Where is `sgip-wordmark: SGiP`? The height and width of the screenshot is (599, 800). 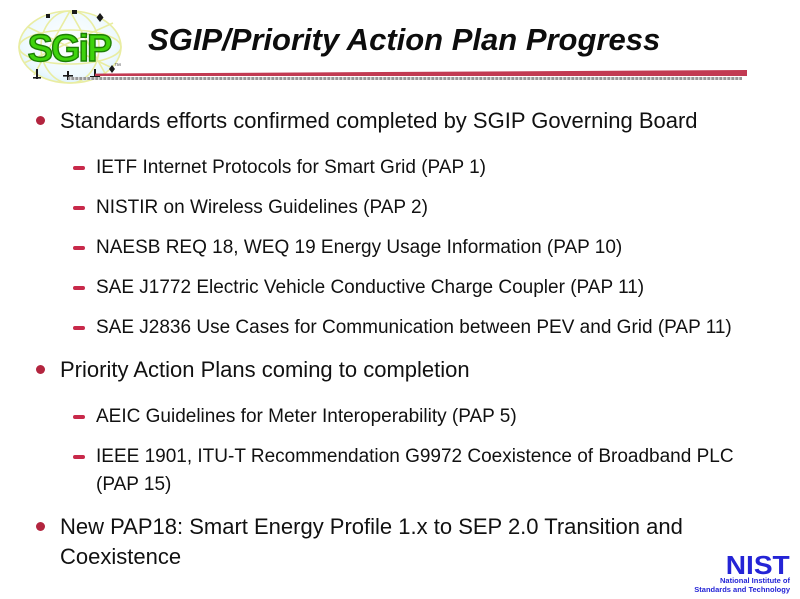
sgip-wordmark: SGiP is located at coordinates (70, 49).